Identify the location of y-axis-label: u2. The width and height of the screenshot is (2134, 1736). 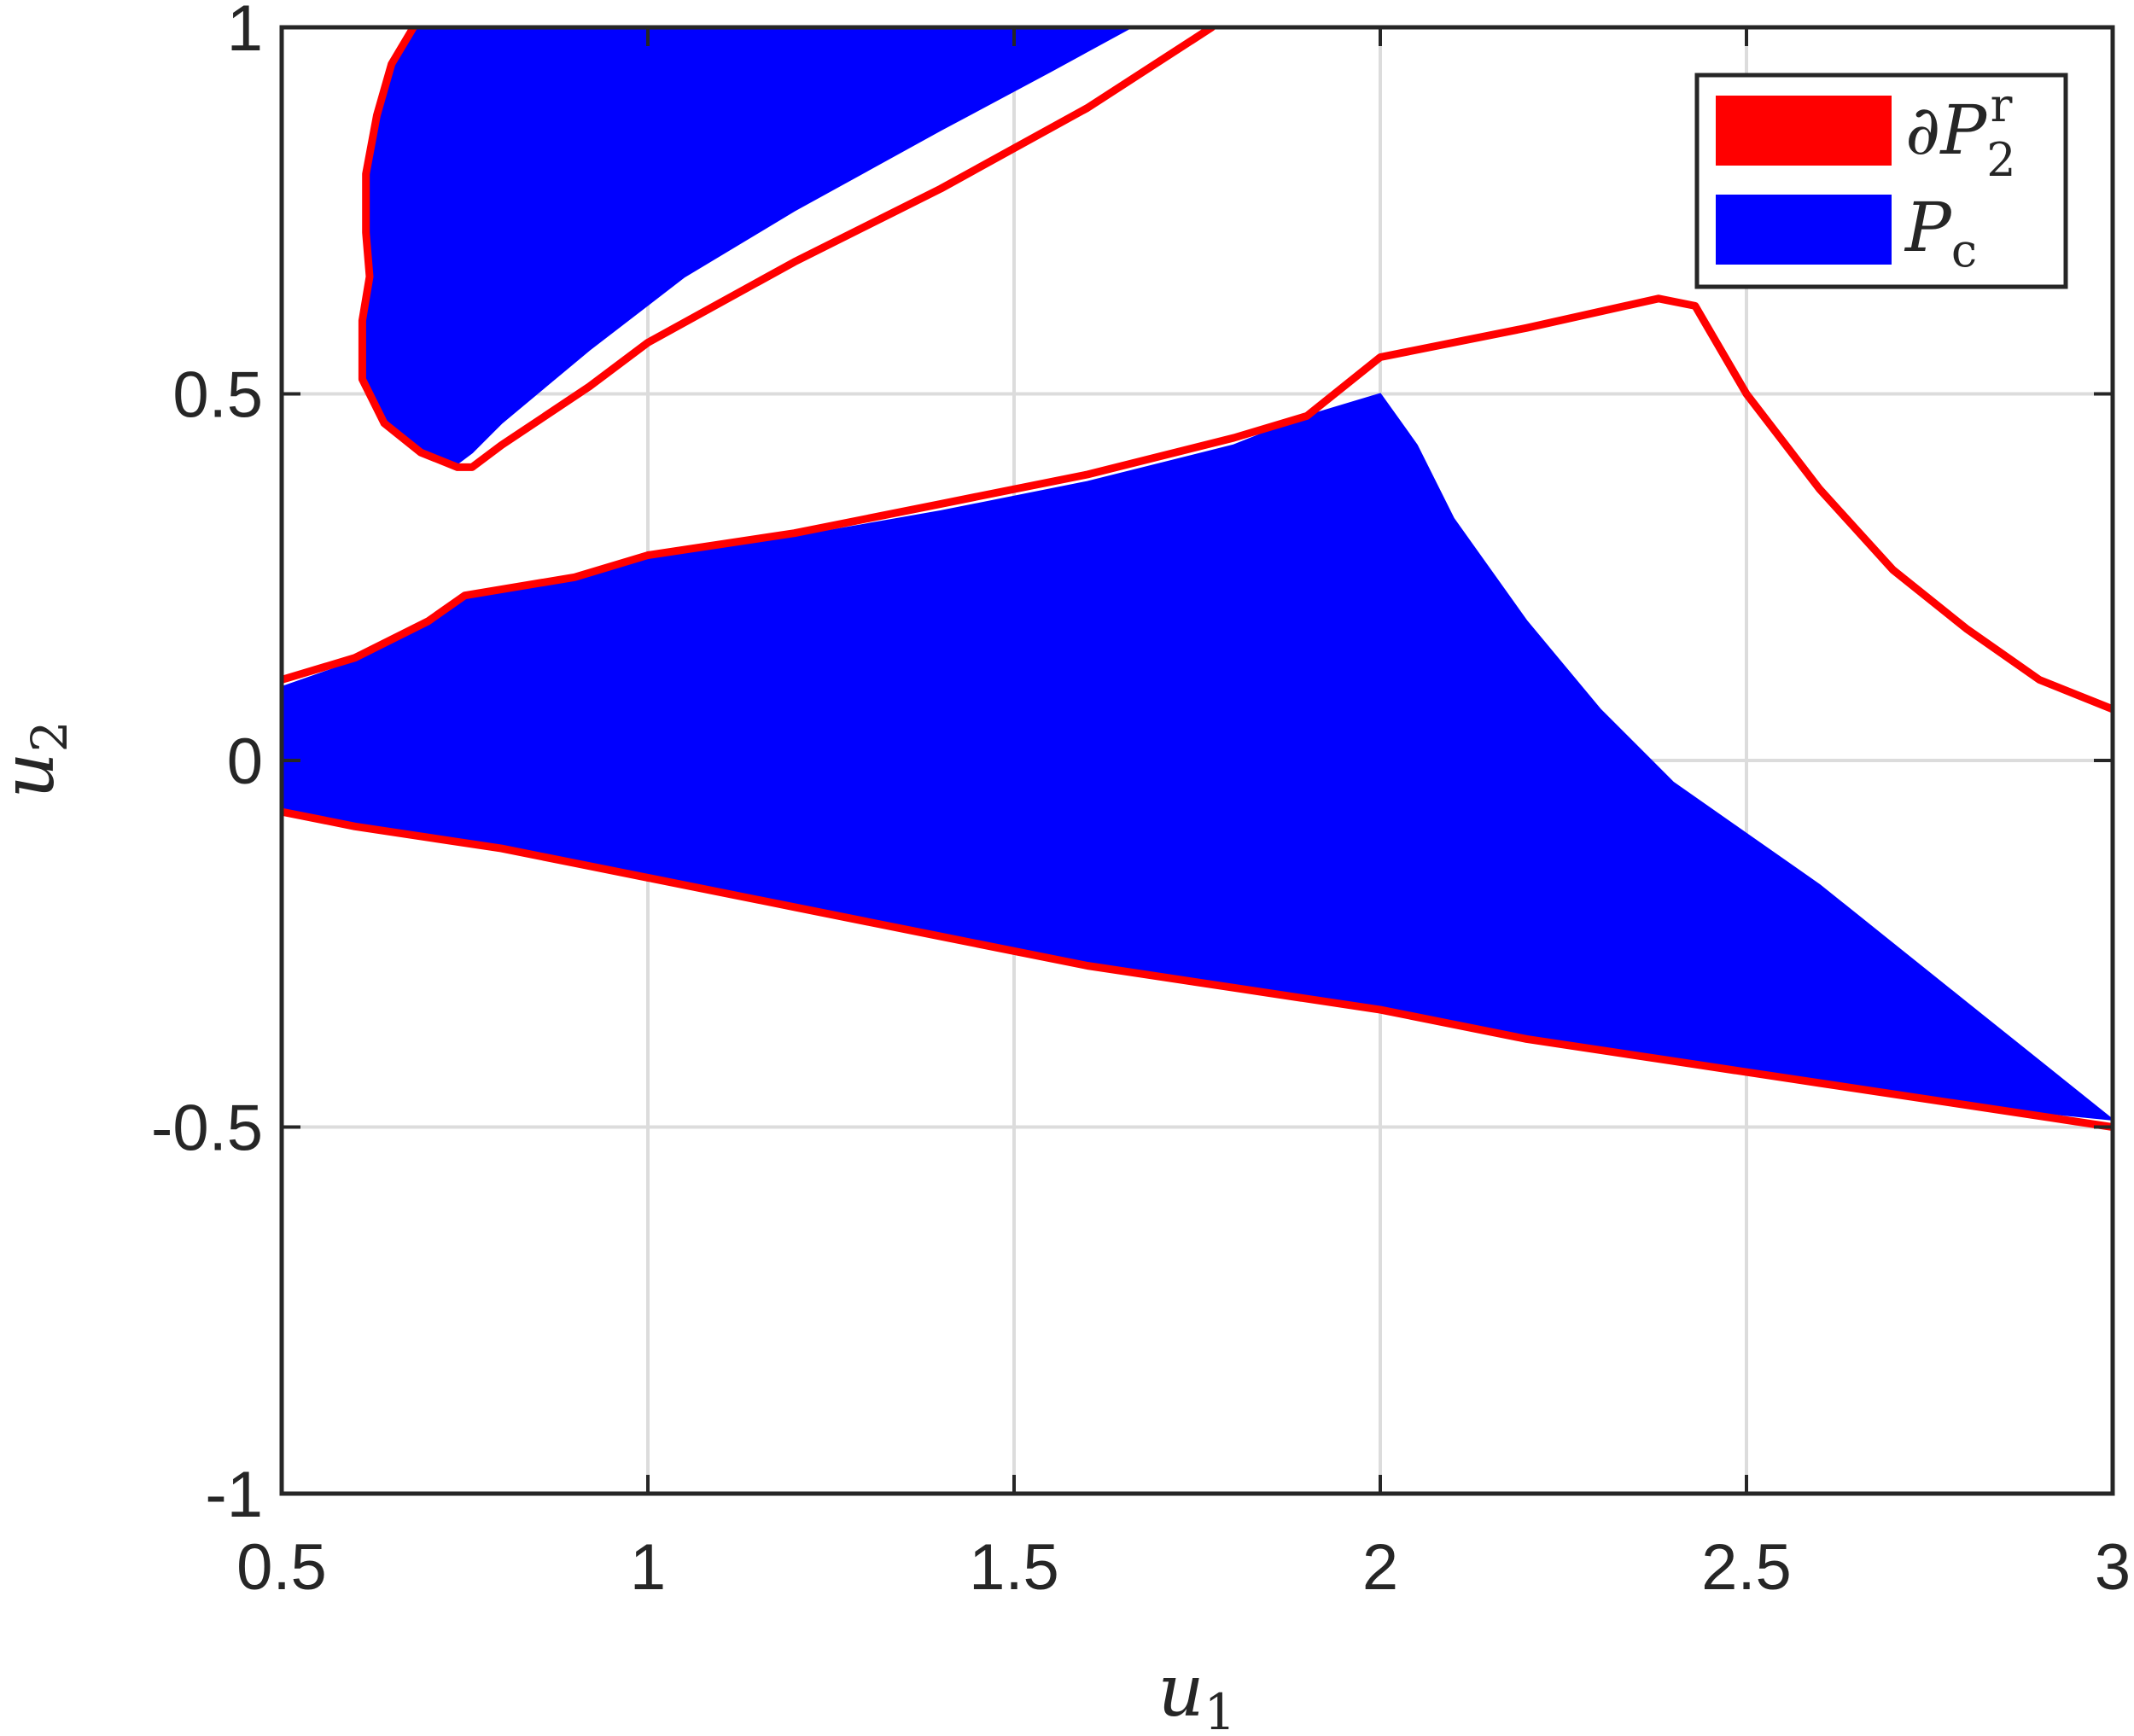
(39, 759).